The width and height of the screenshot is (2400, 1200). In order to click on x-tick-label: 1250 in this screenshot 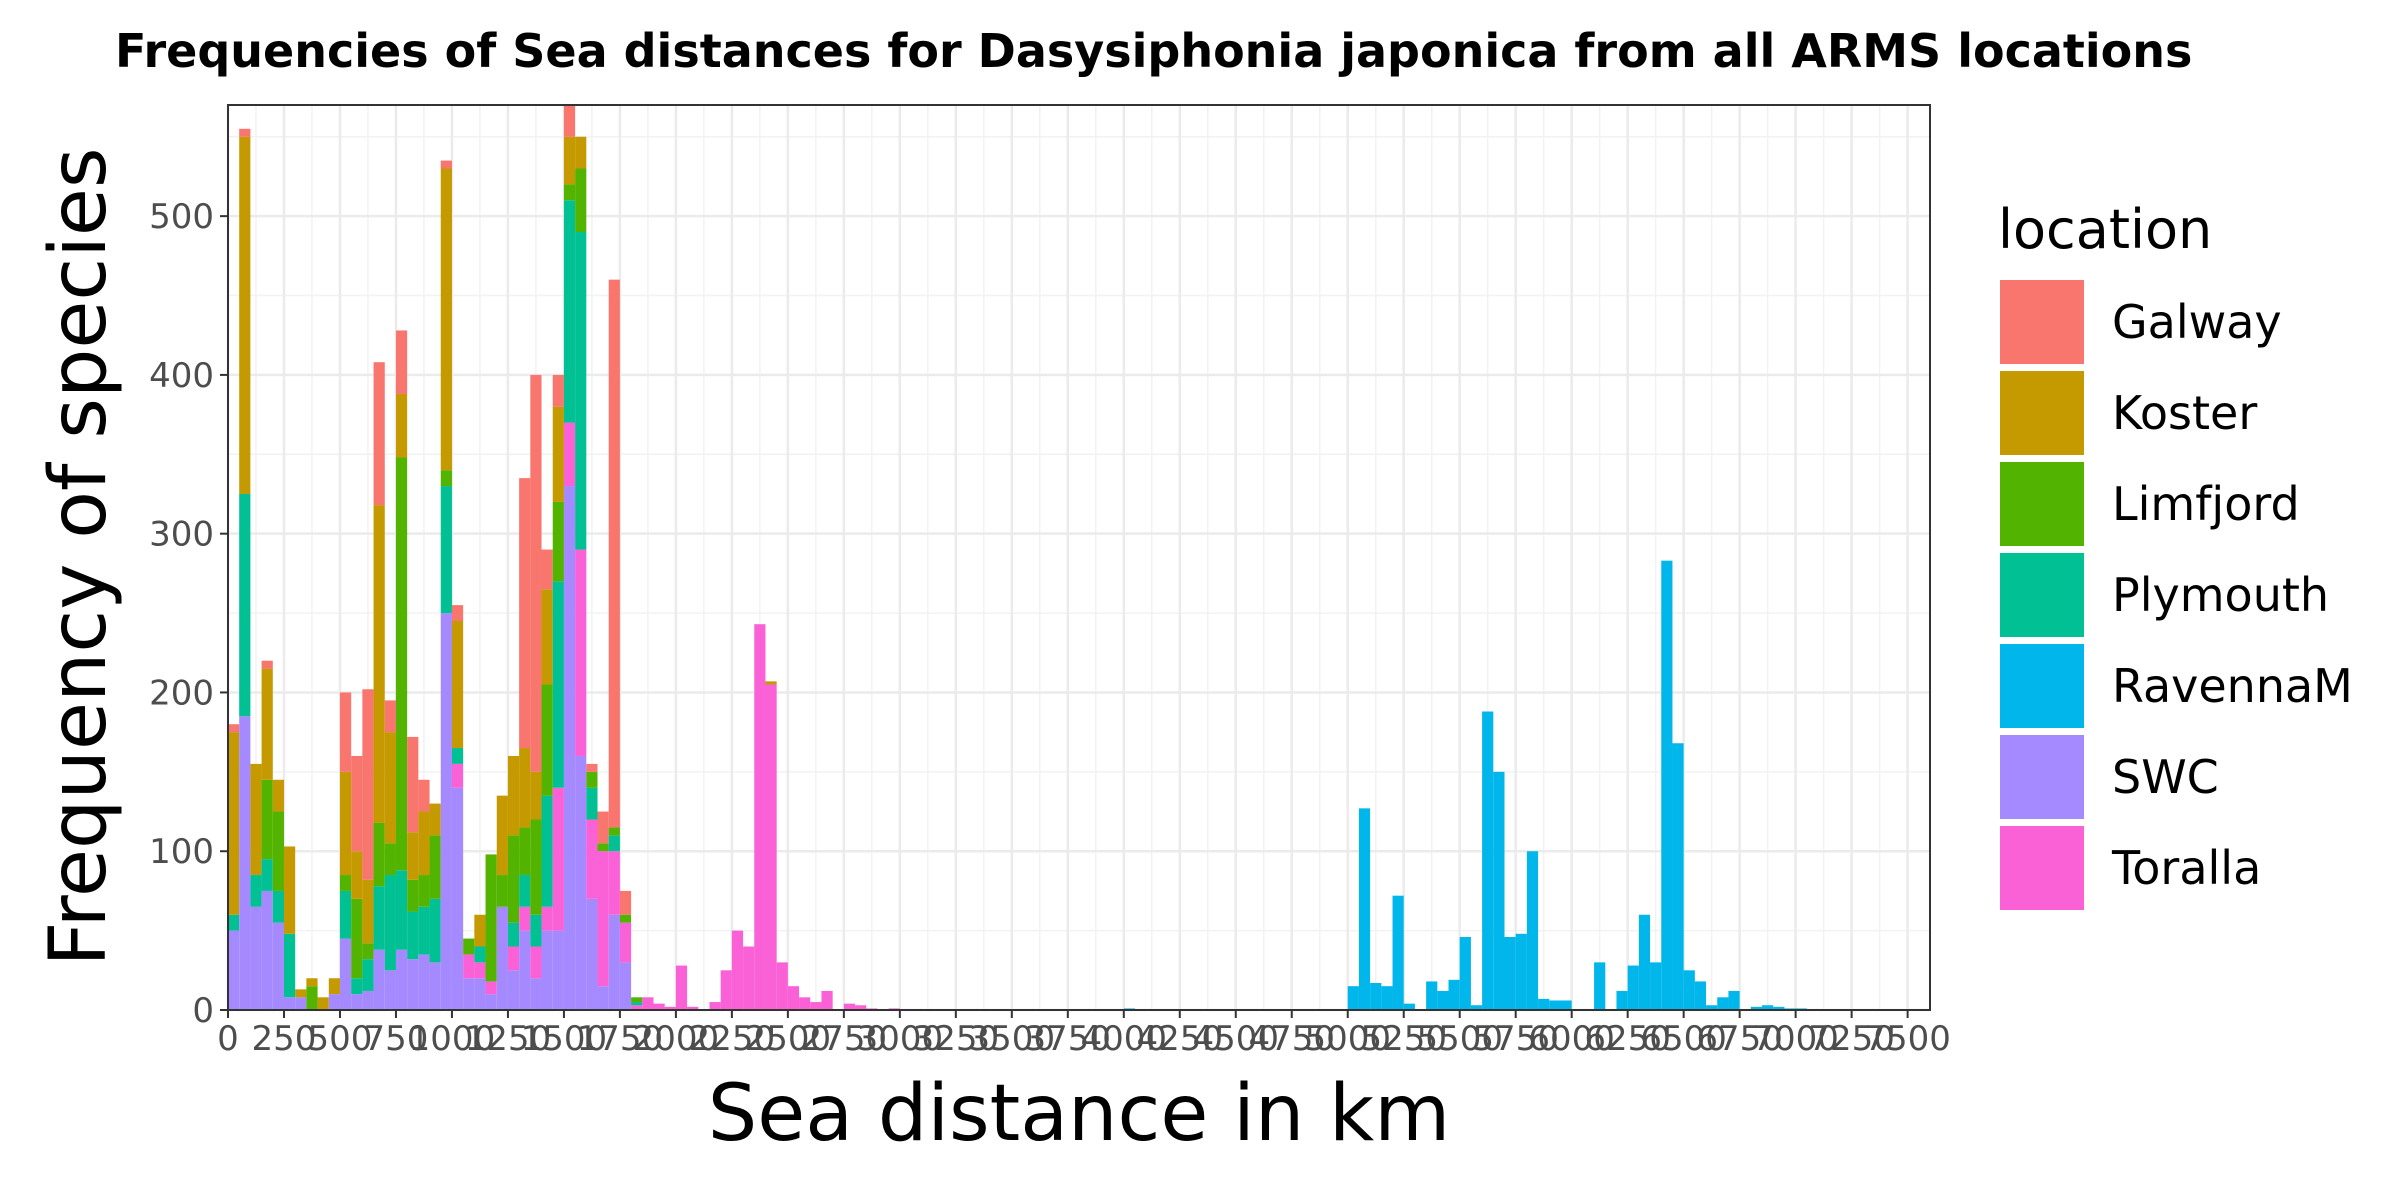, I will do `click(508, 1039)`.